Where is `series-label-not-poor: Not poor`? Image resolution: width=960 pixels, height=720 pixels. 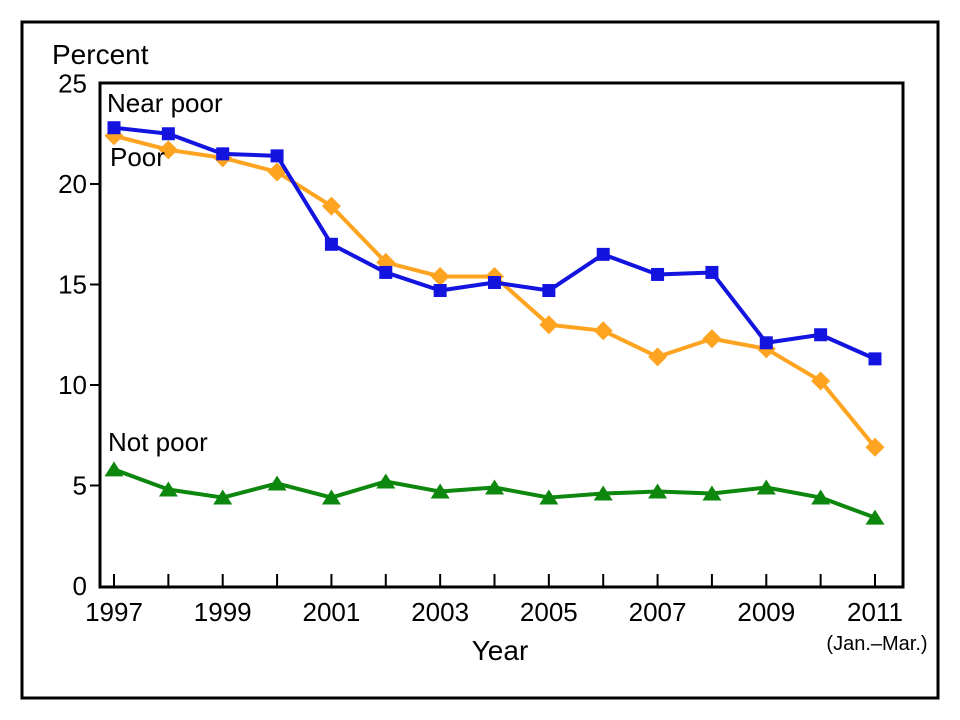 series-label-not-poor: Not poor is located at coordinates (158, 442).